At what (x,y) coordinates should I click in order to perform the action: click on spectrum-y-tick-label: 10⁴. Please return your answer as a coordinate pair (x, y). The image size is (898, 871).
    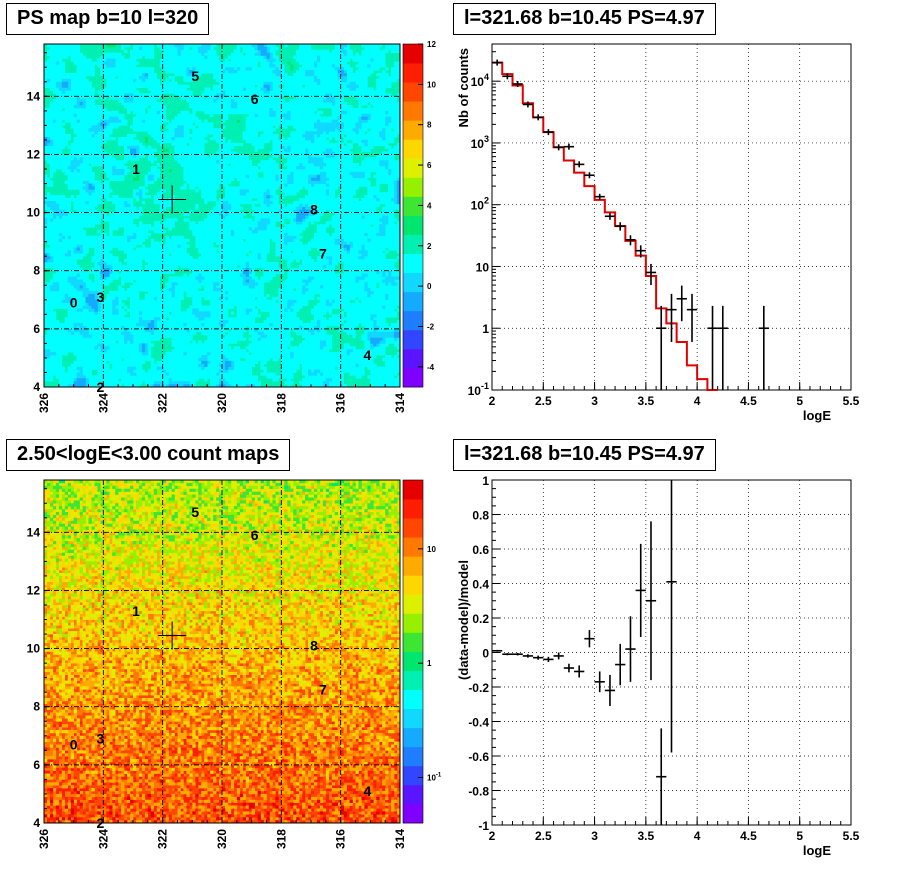
    Looking at the image, I should click on (480, 80).